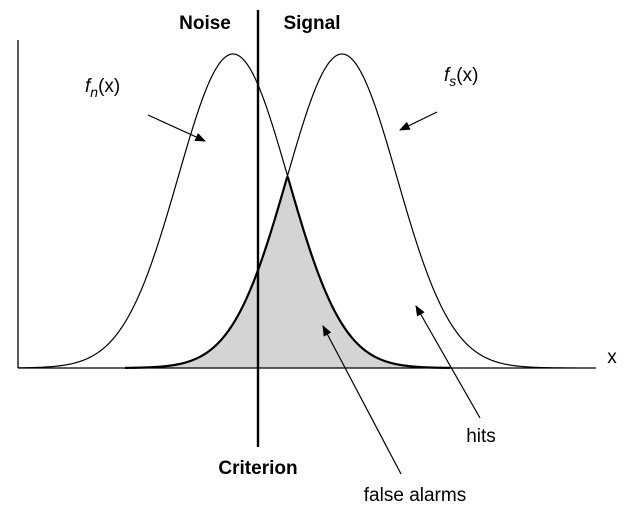 The image size is (628, 509). What do you see at coordinates (481, 436) in the screenshot?
I see `hits-label: hits` at bounding box center [481, 436].